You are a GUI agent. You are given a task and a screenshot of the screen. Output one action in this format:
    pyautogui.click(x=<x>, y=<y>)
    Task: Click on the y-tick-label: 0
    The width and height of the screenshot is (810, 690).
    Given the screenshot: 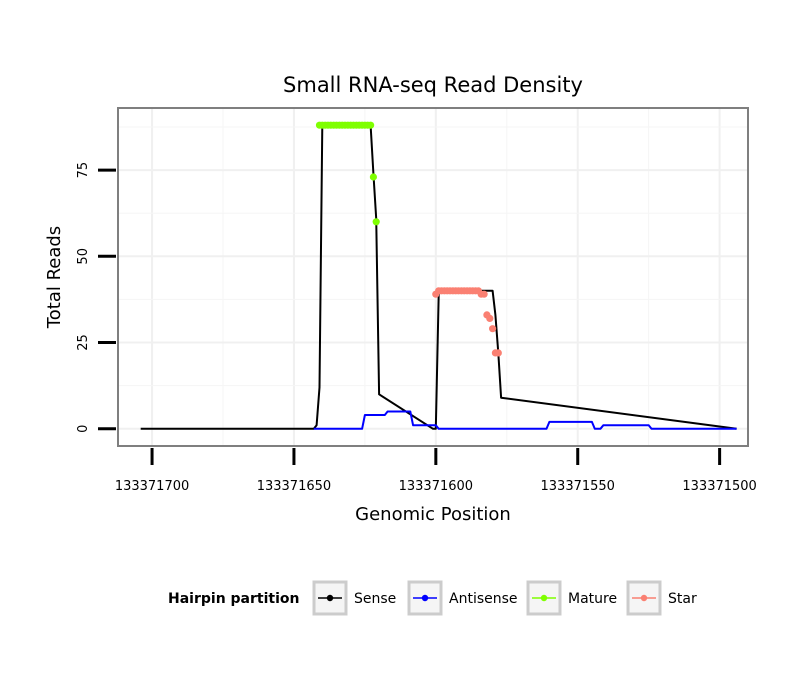 What is the action you would take?
    pyautogui.click(x=83, y=429)
    